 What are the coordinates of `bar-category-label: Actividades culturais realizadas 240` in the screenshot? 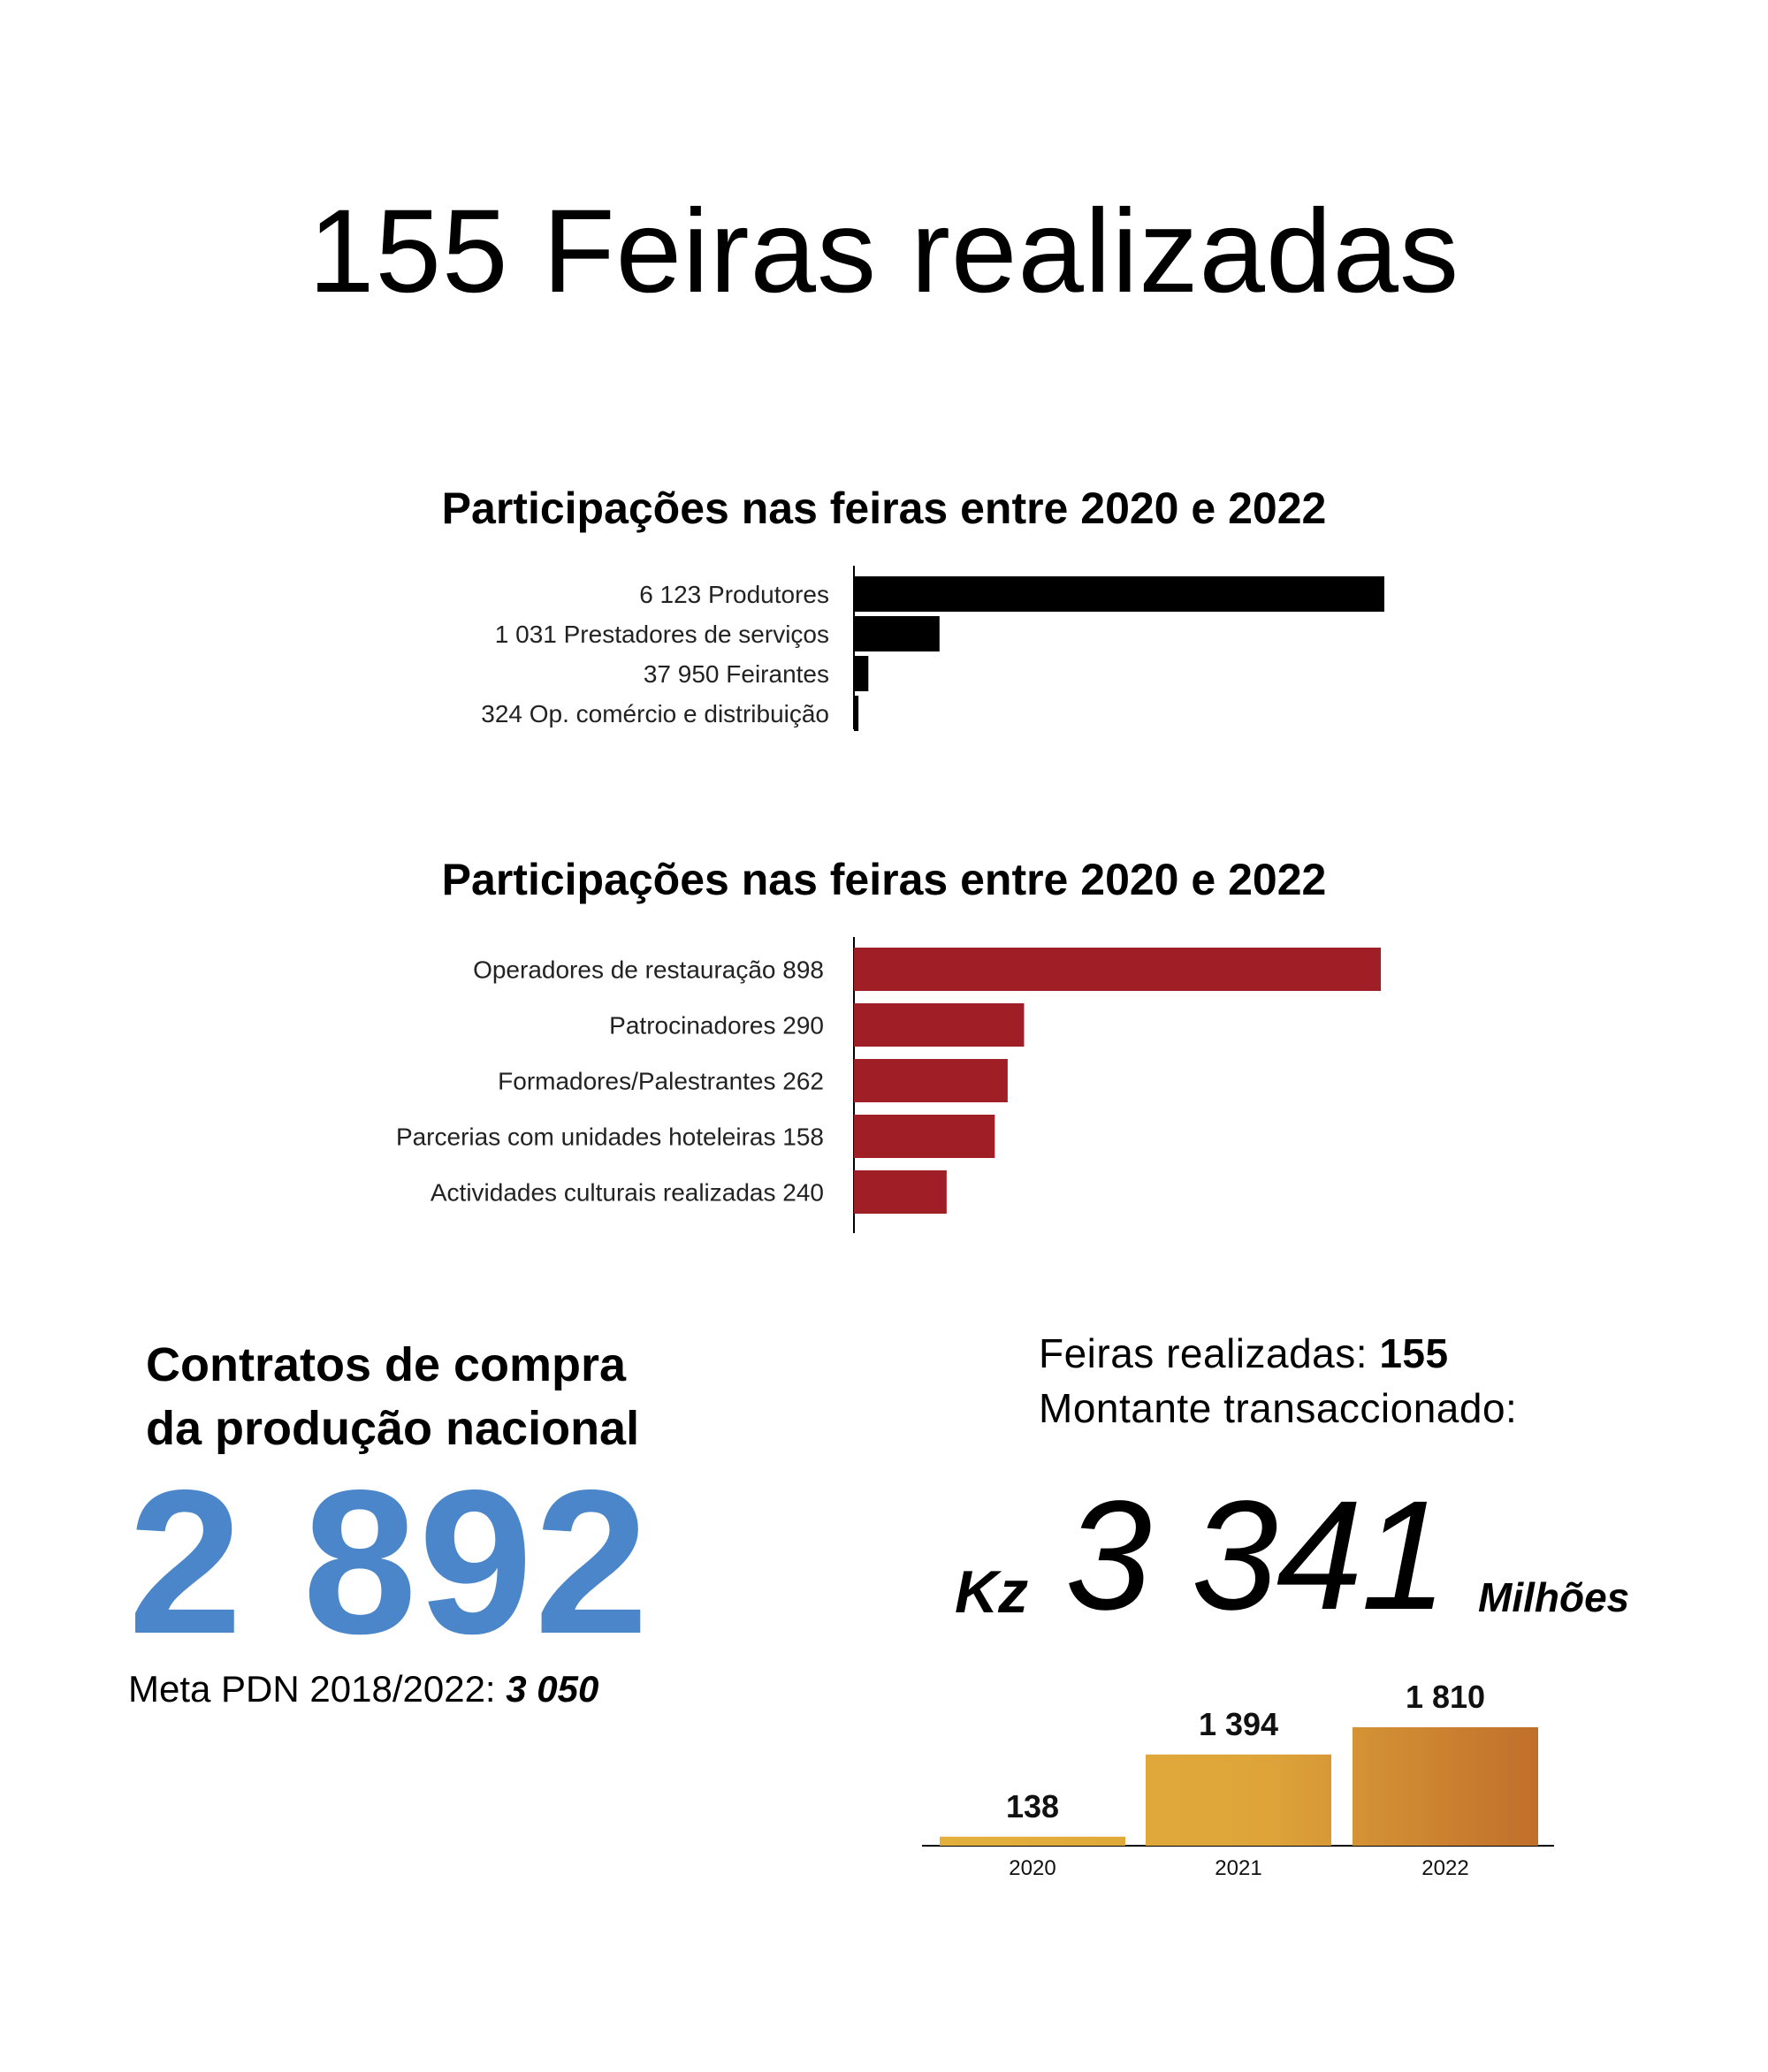 It's located at (627, 1193).